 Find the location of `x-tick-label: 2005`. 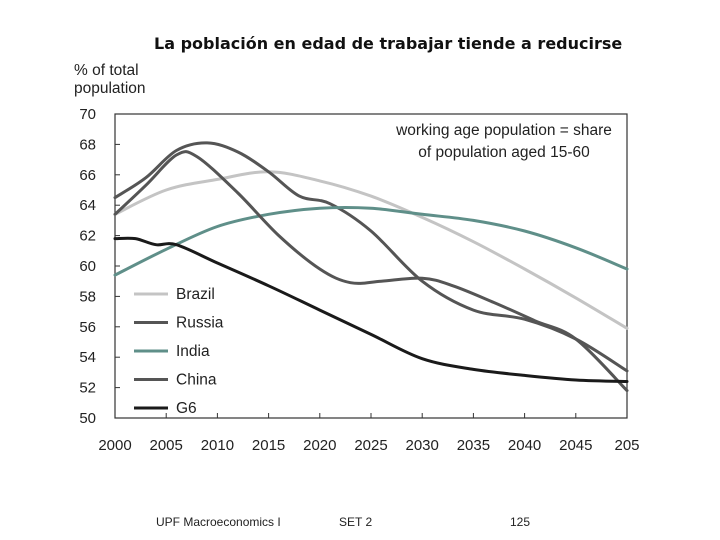

x-tick-label: 2005 is located at coordinates (166, 445).